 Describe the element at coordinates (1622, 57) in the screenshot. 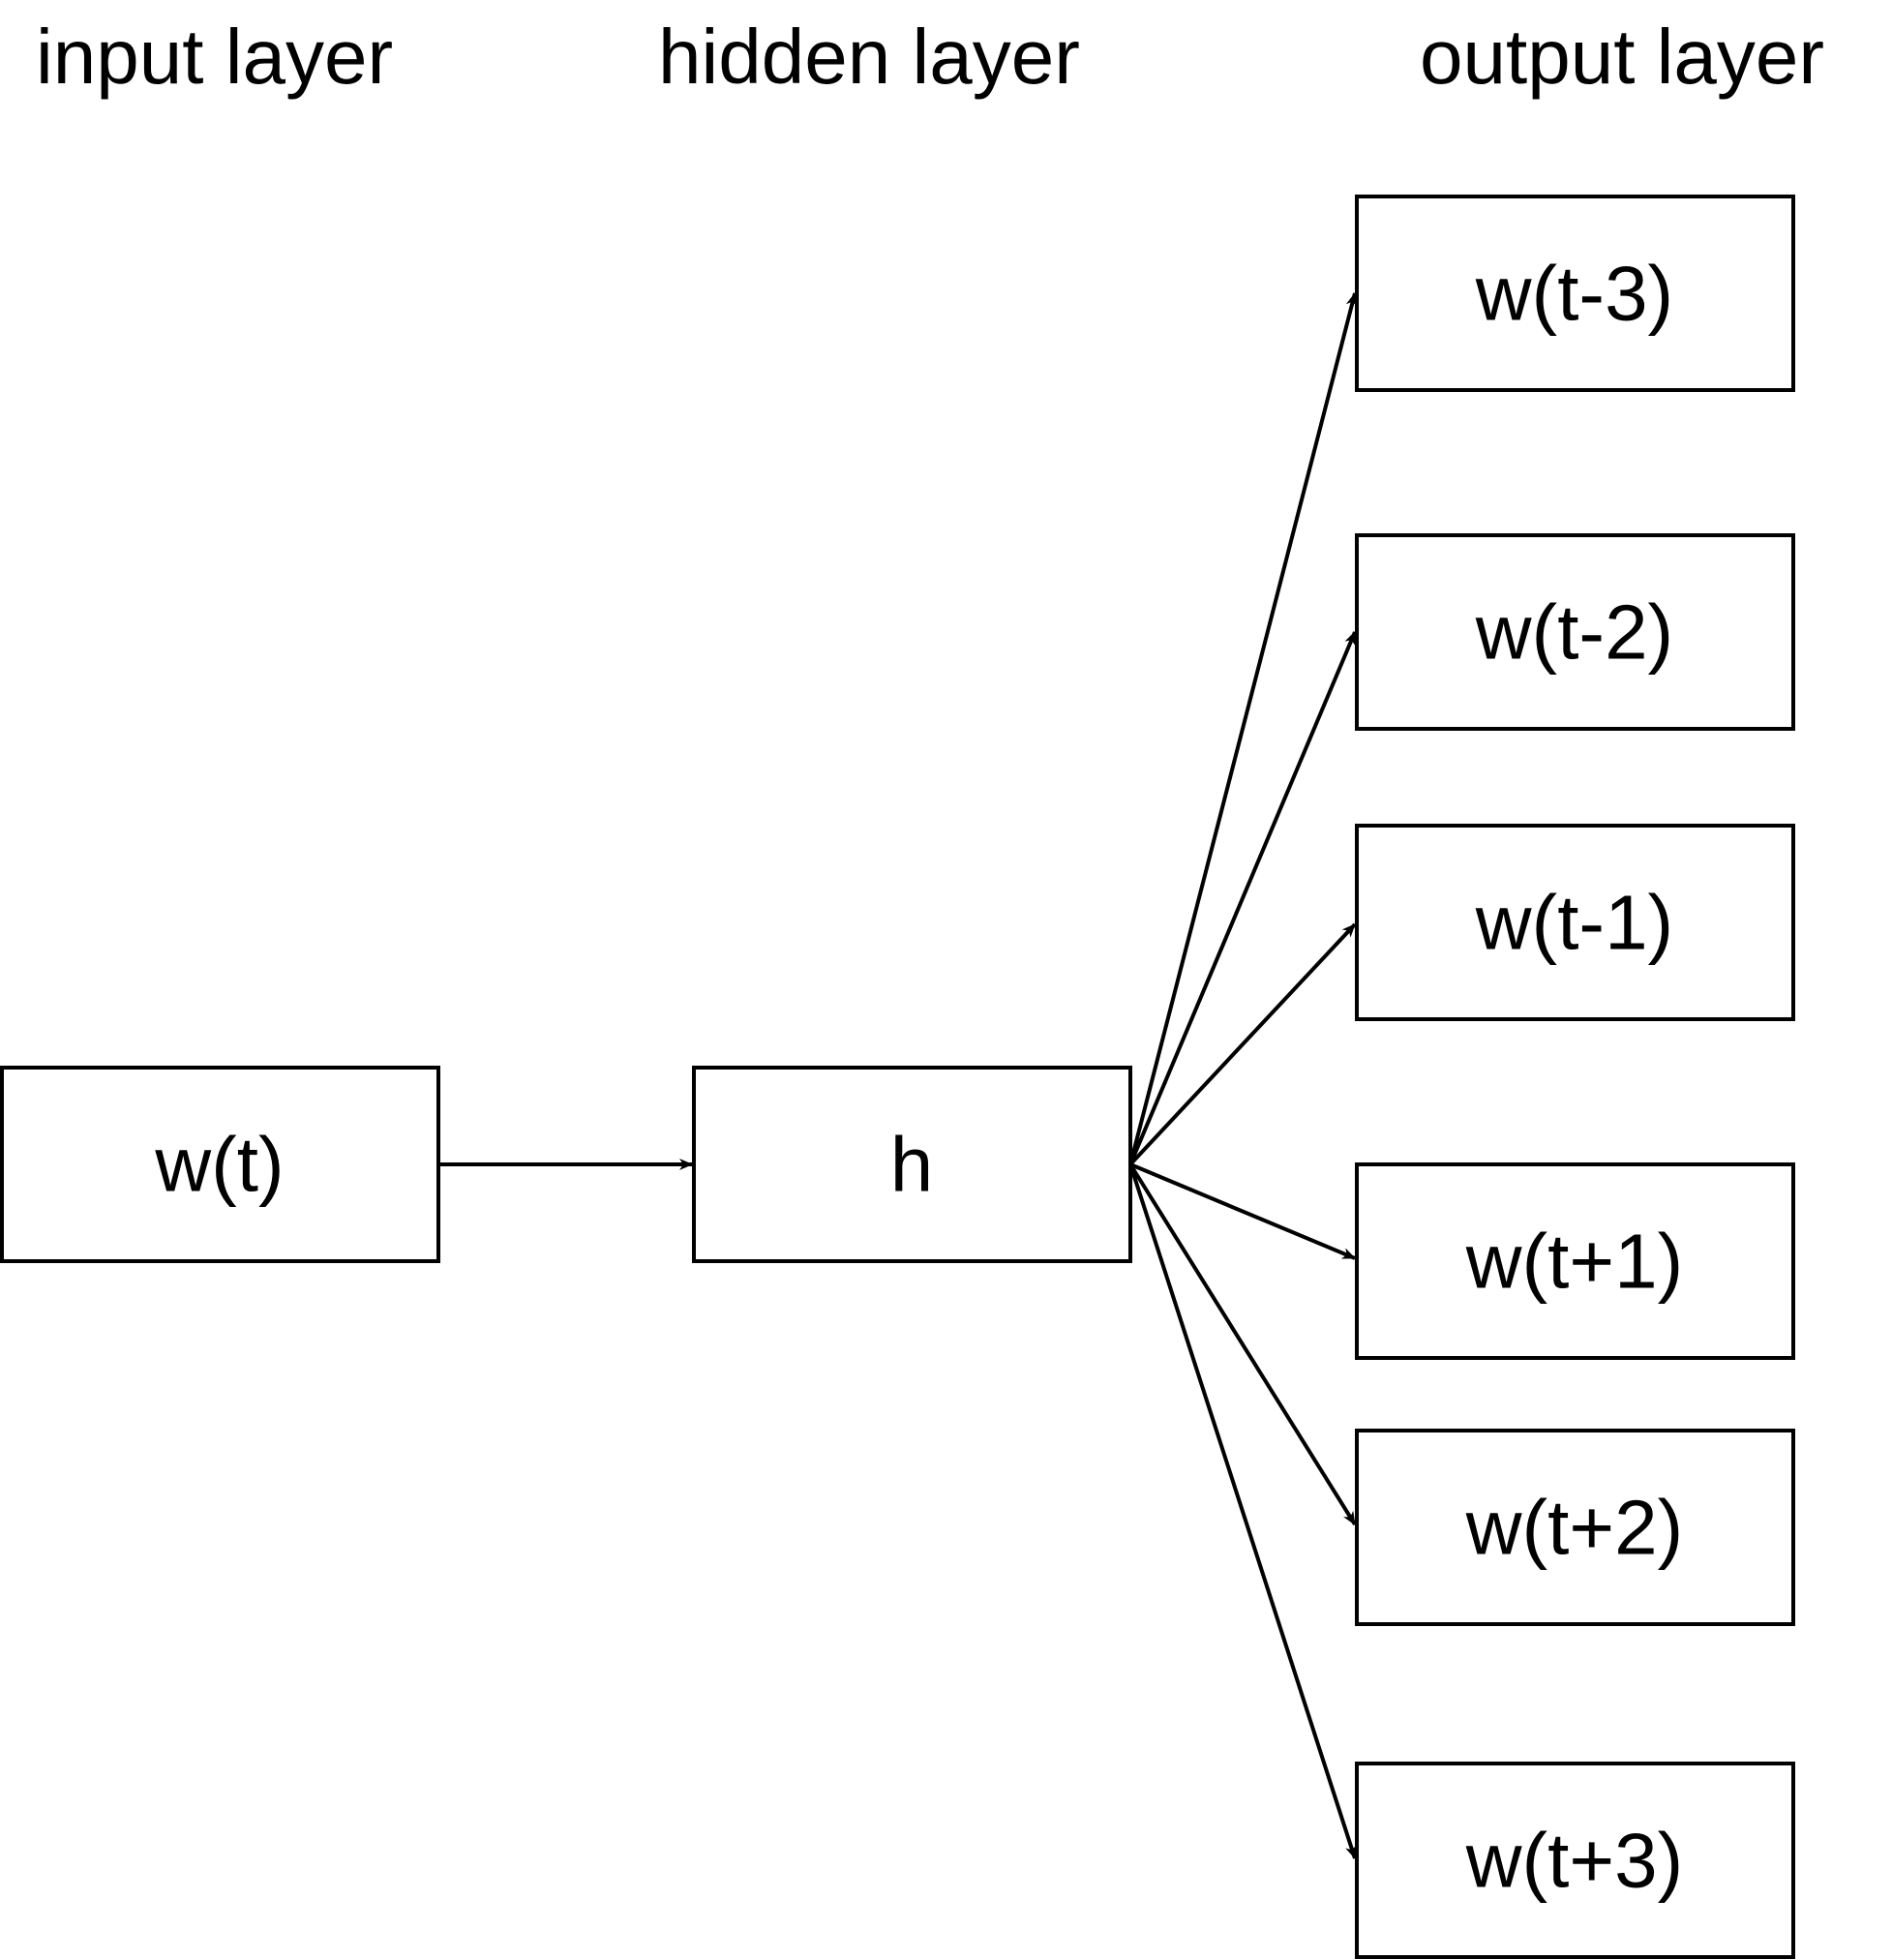

I see `output-layer-heading: output layer` at that location.